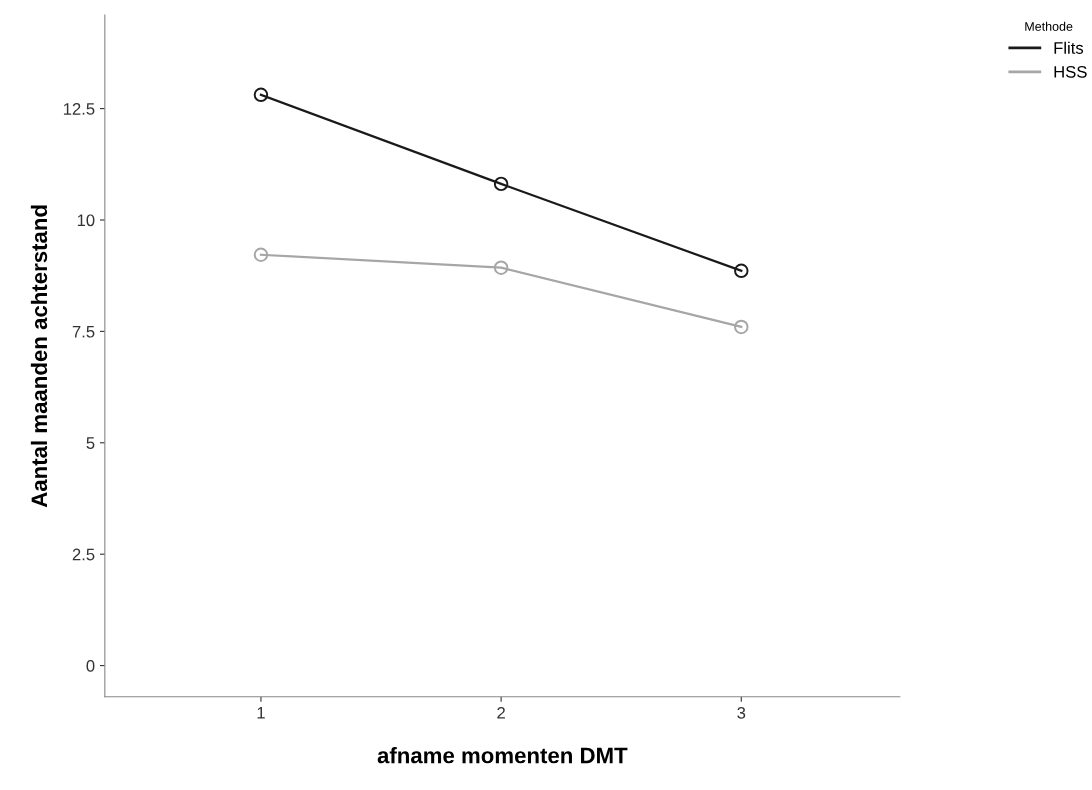 The width and height of the screenshot is (1092, 790). I want to click on legend-title: Methode, so click(1049, 26).